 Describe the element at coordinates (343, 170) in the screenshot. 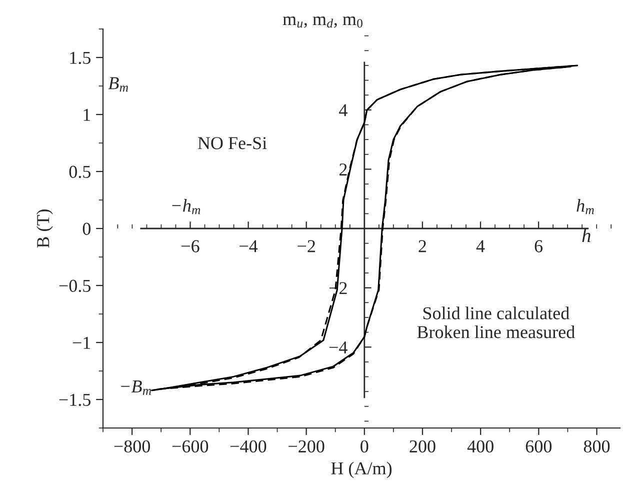

I see `y2-tick-label: 2` at that location.